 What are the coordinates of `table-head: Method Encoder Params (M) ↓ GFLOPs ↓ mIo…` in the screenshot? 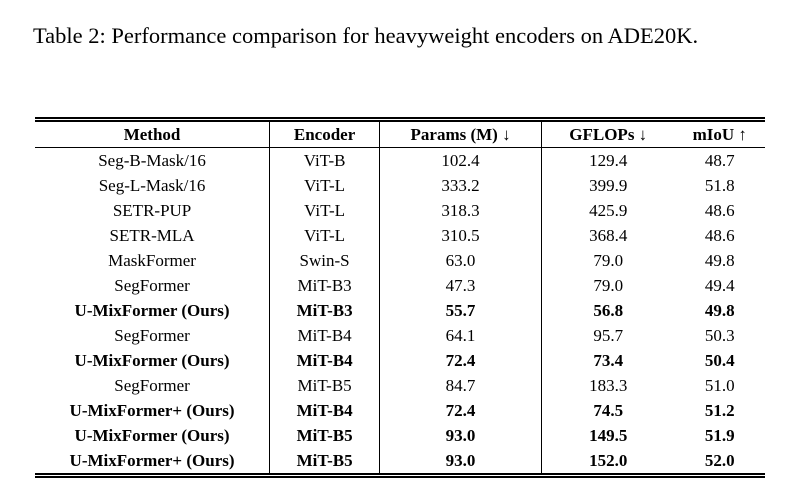 It's located at (400, 133).